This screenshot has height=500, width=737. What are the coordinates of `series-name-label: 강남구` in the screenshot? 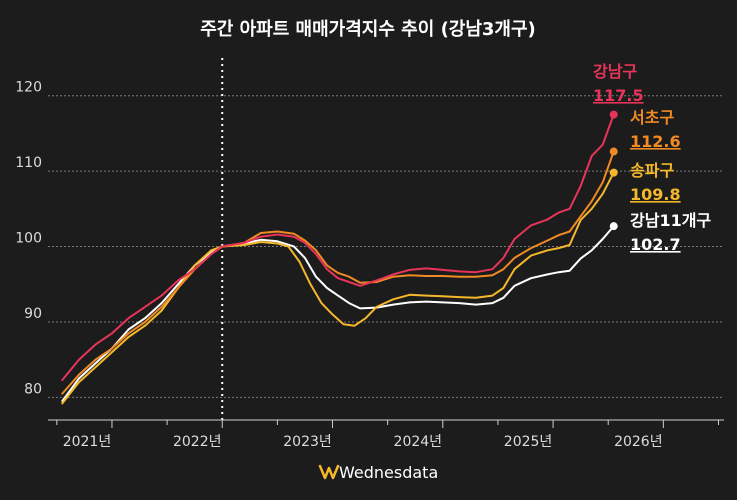 It's located at (615, 71).